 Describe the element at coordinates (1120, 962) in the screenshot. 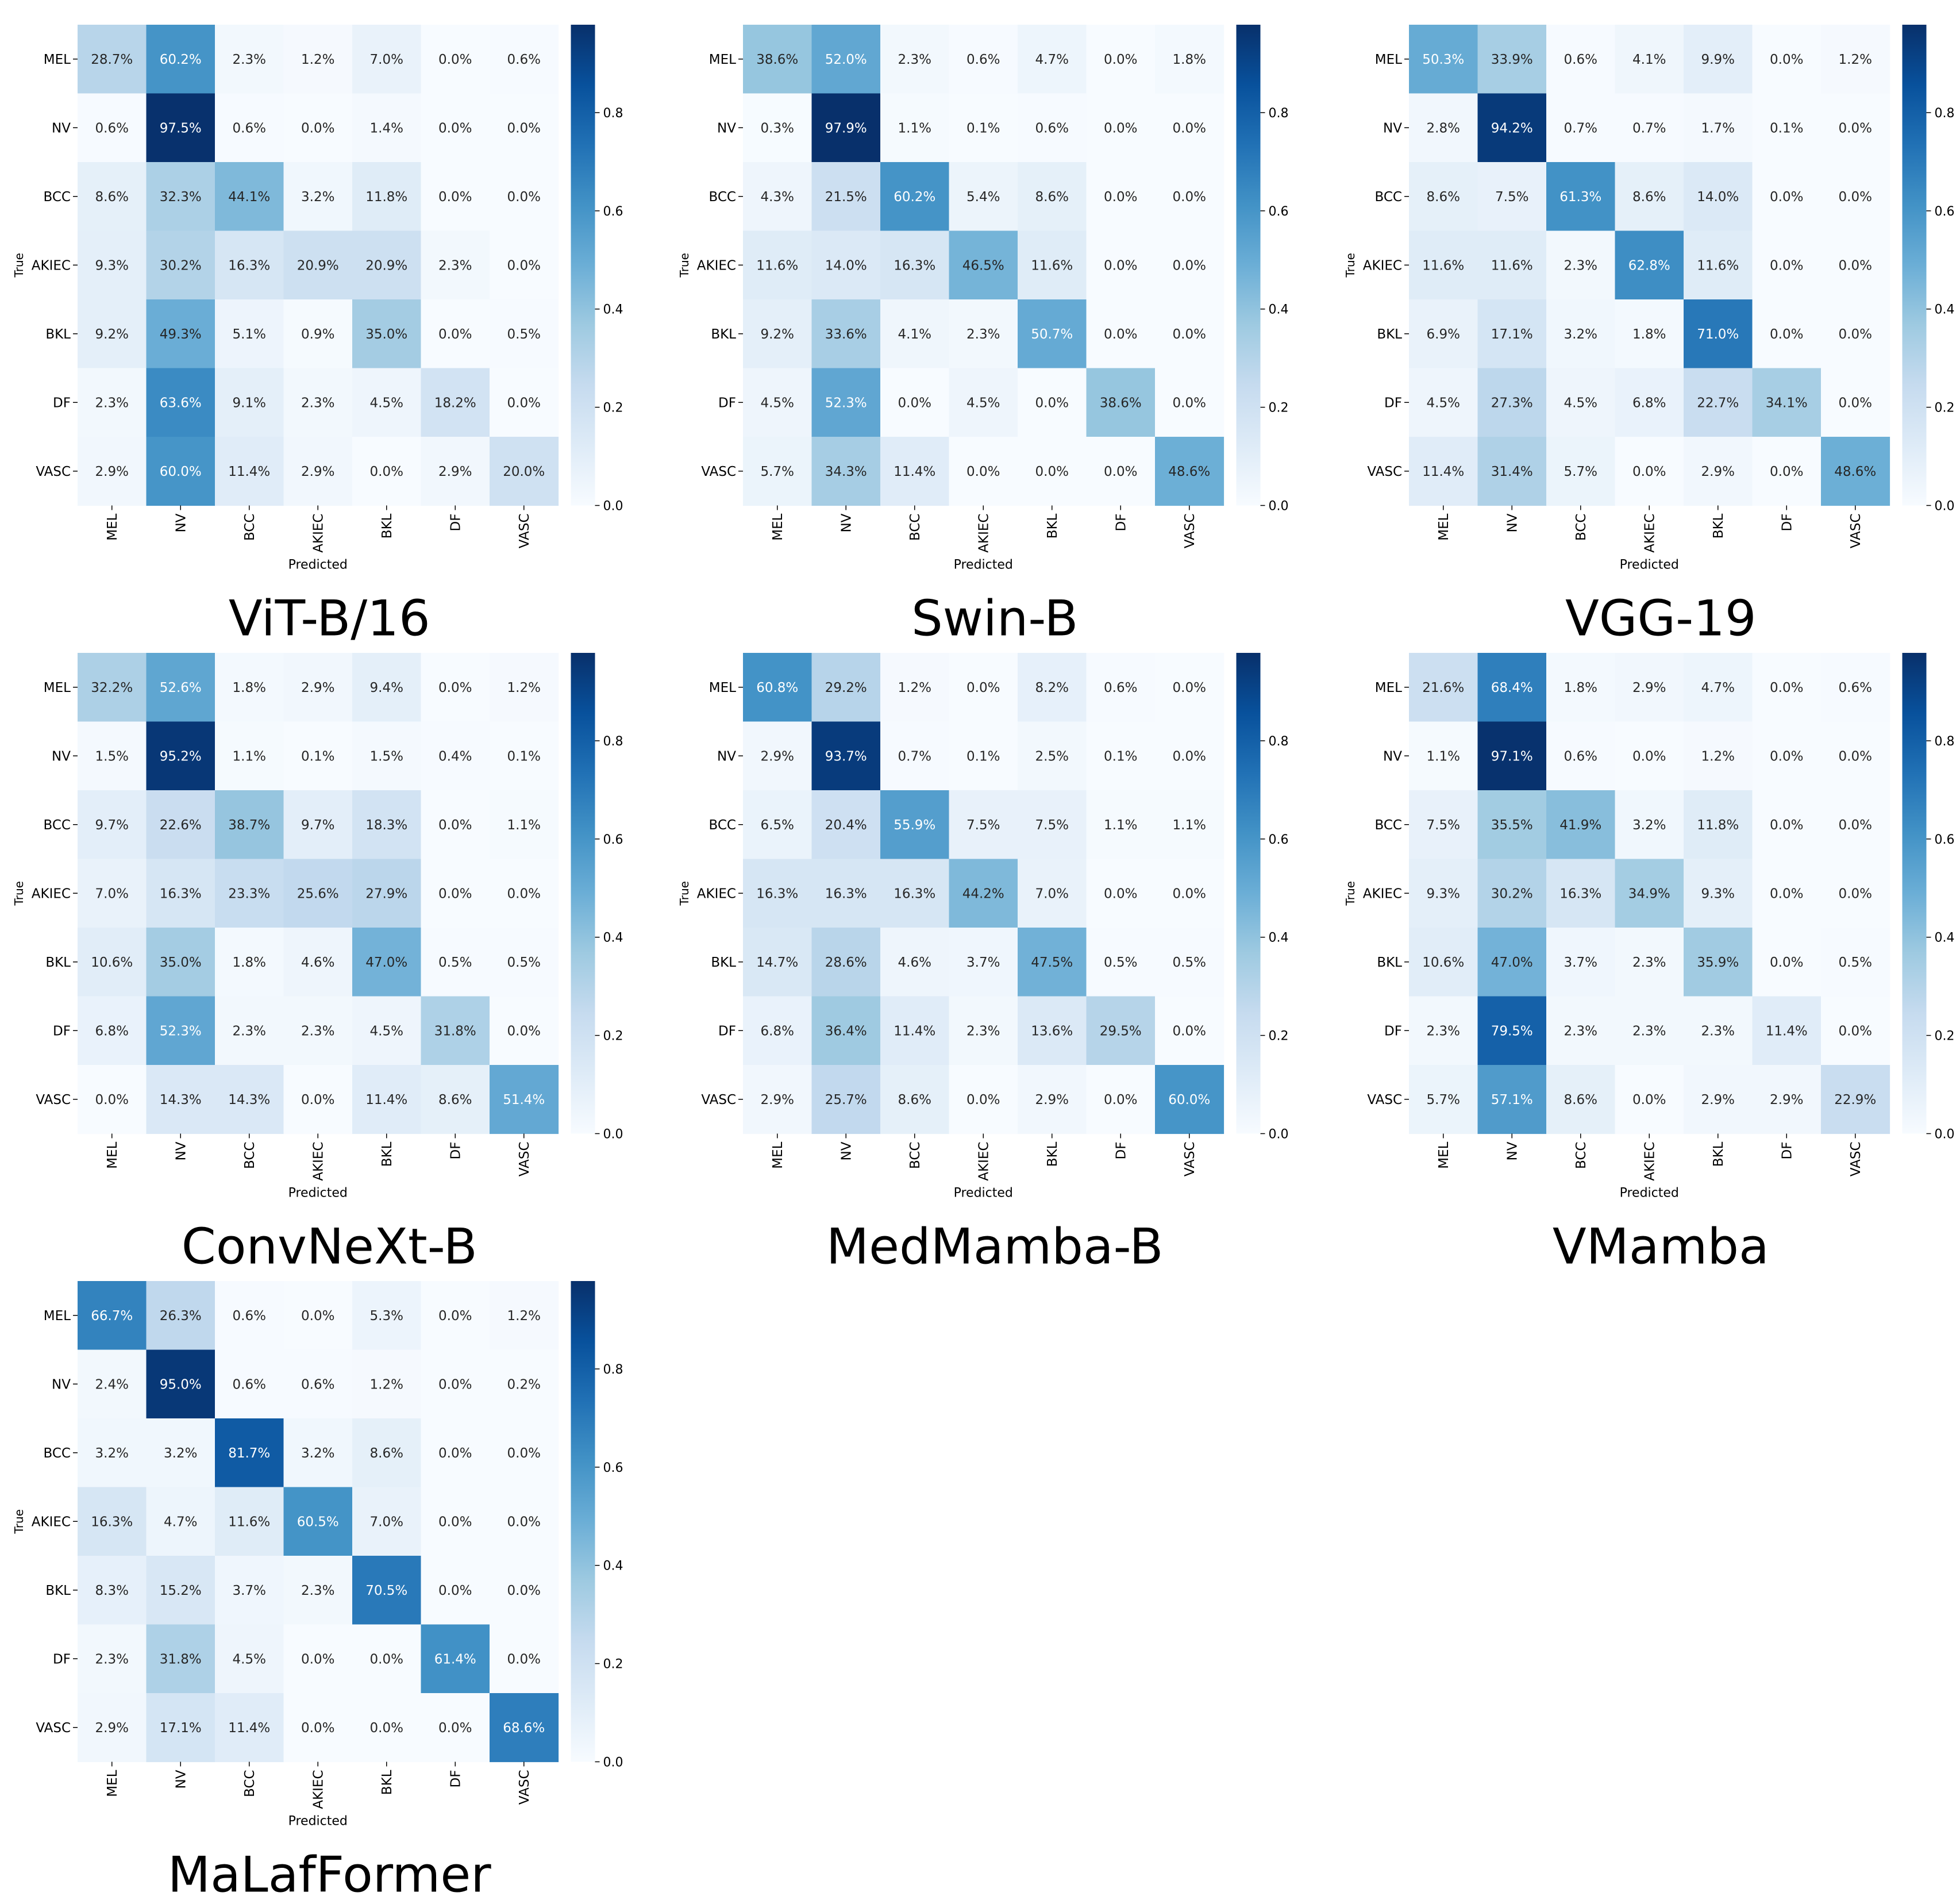

I see `cell-value-label: 0.5%` at that location.